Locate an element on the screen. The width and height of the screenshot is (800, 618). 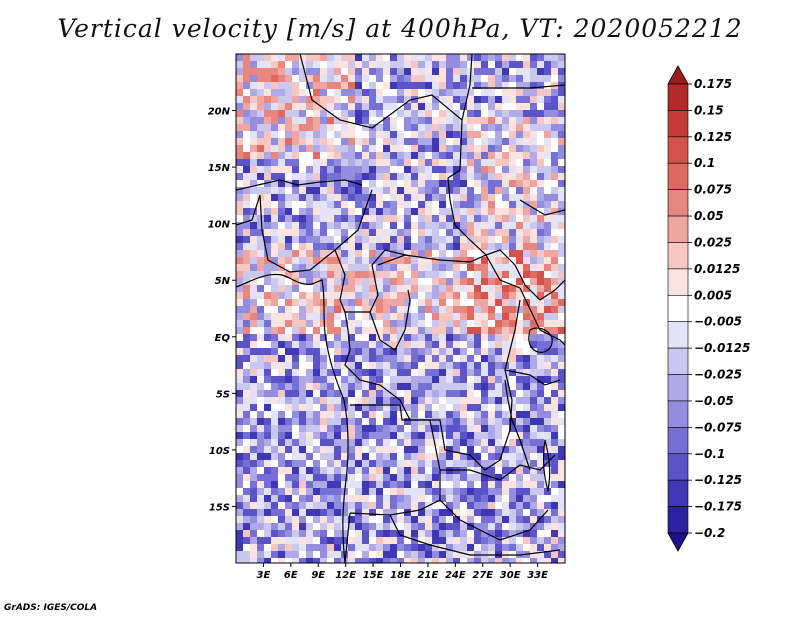
colorbar-label: 0.1 is located at coordinates (704, 163).